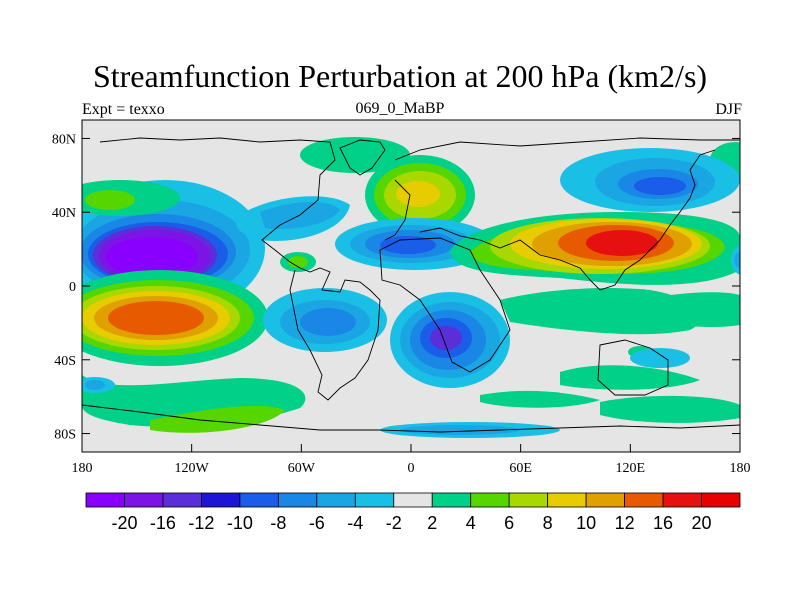 This screenshot has width=800, height=600. Describe the element at coordinates (394, 523) in the screenshot. I see `colorbar-level-label: -2` at that location.